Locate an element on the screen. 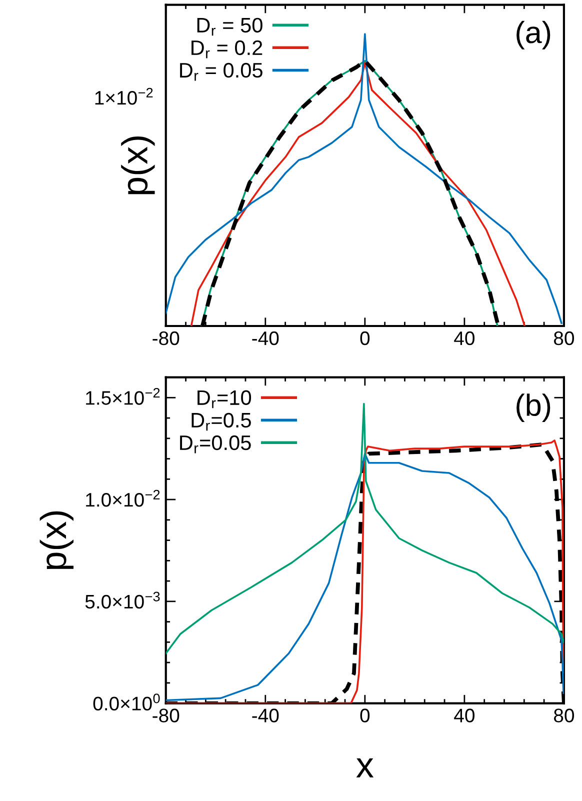  annotation: (b) is located at coordinates (533, 408).